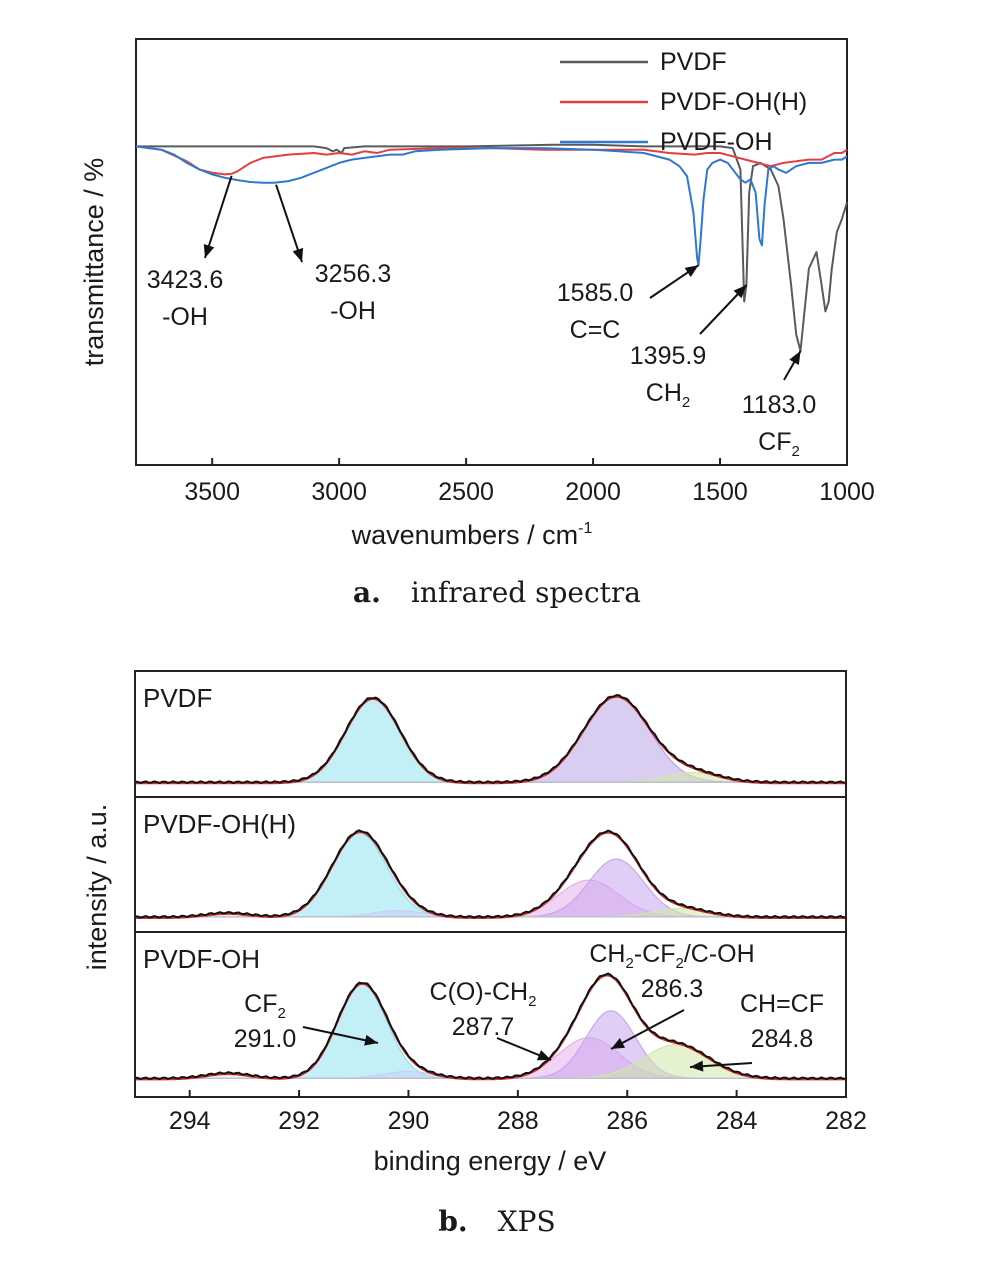 This screenshot has height=1261, width=994. I want to click on xps-x-ticks: 294 292 290 288 286 284 282, so click(518, 1112).